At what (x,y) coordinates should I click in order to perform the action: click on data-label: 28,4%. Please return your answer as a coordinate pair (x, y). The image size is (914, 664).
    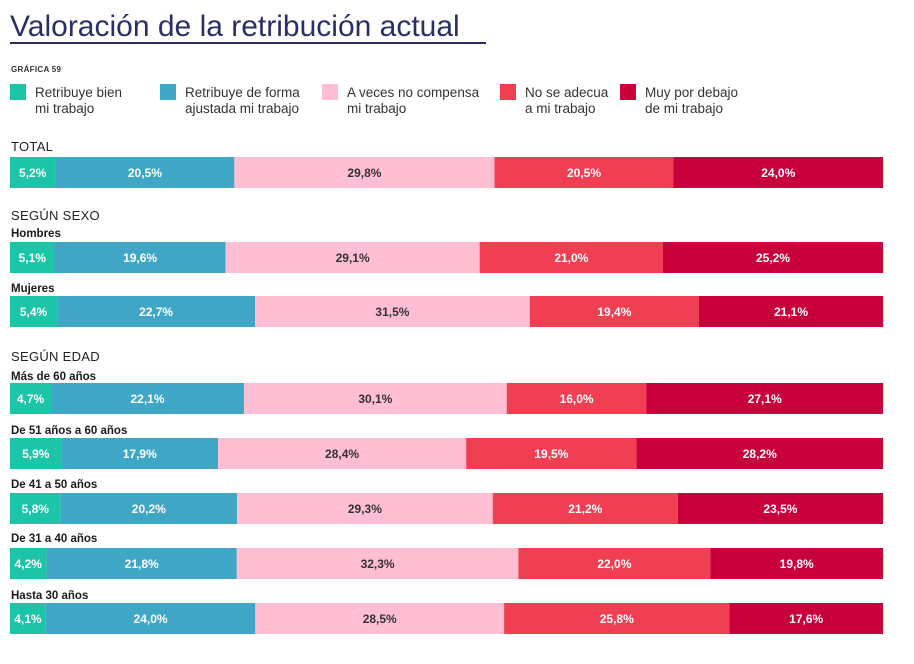
    Looking at the image, I should click on (342, 454).